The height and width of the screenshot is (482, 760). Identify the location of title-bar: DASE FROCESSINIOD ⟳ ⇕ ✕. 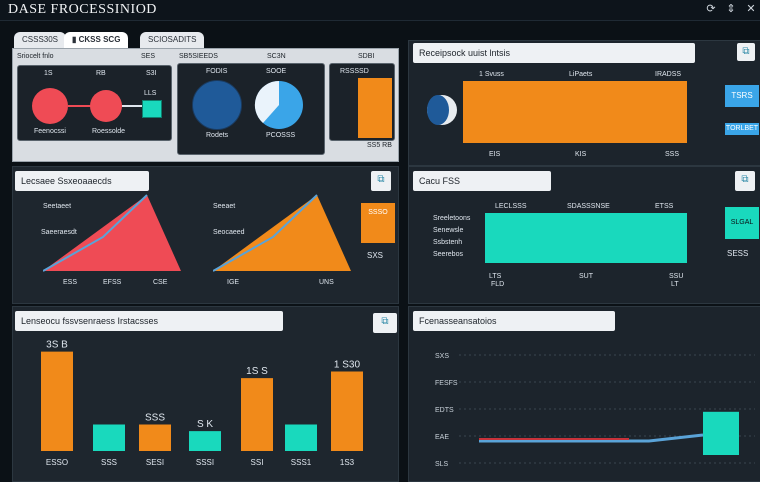
(380, 10).